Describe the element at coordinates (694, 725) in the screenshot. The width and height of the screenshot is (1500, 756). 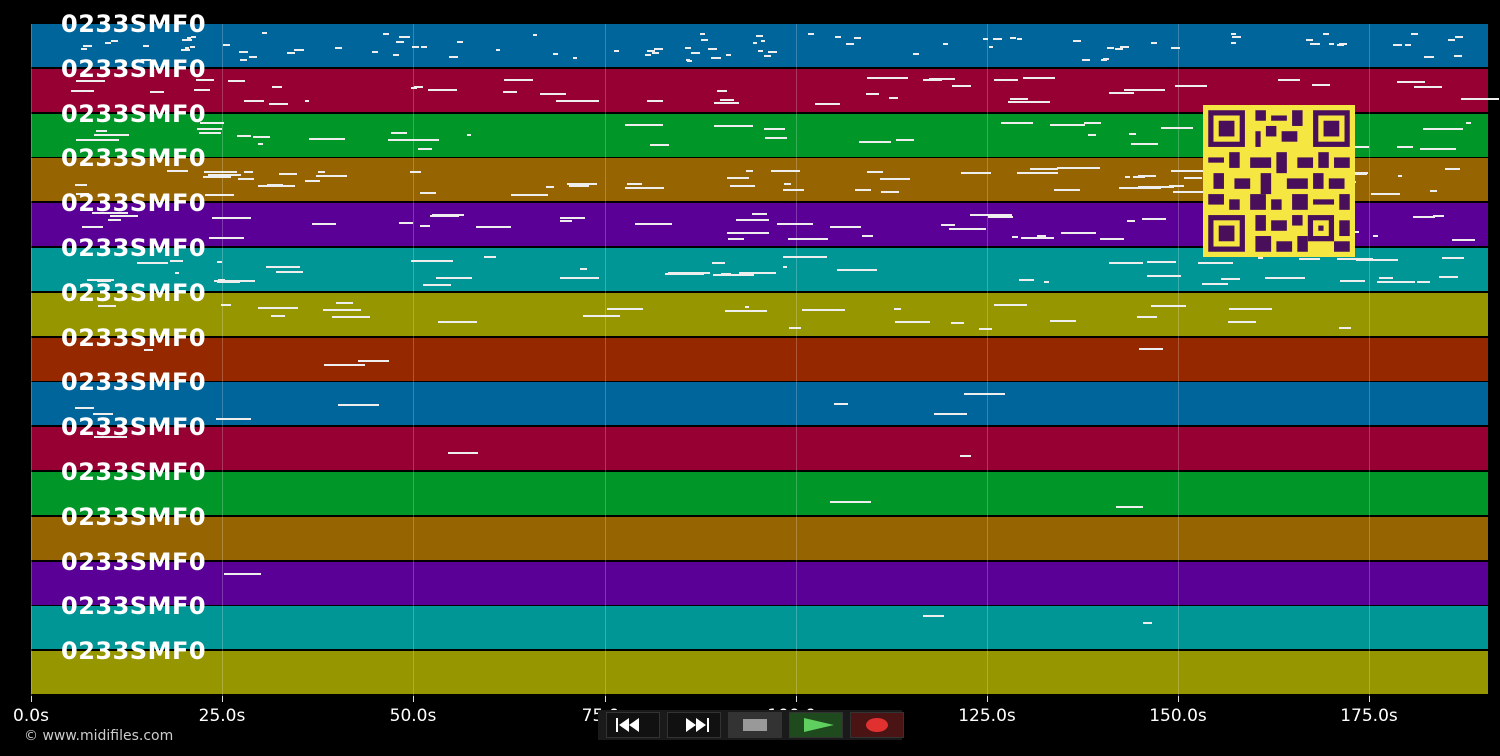
I see `fast-forward-button` at that location.